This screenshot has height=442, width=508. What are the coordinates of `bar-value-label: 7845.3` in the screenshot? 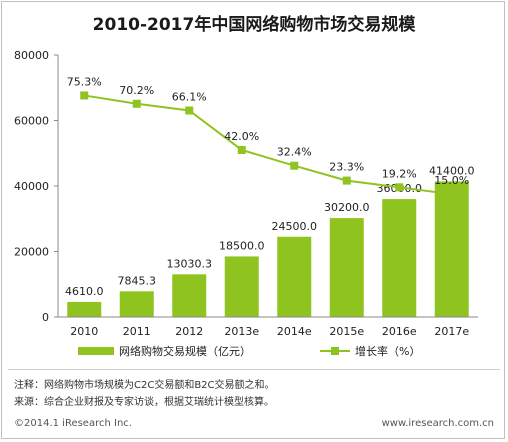 It's located at (137, 280).